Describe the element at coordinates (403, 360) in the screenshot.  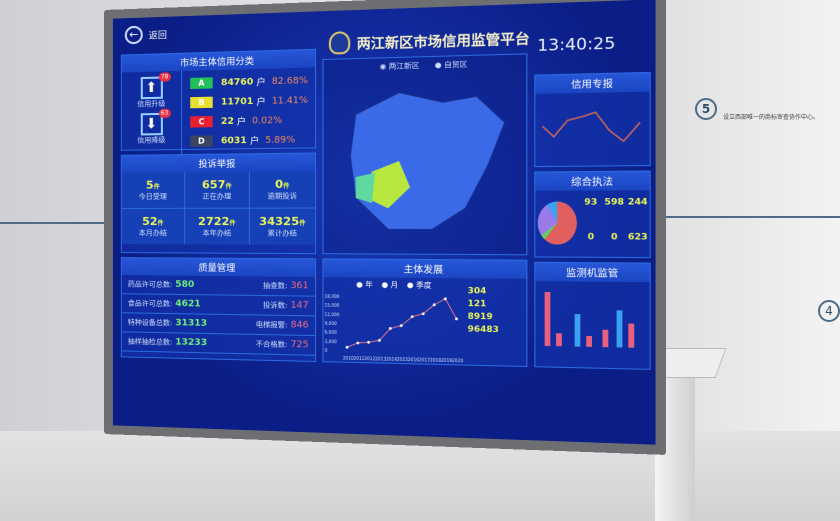
I see `x-tick-label: 2015` at that location.